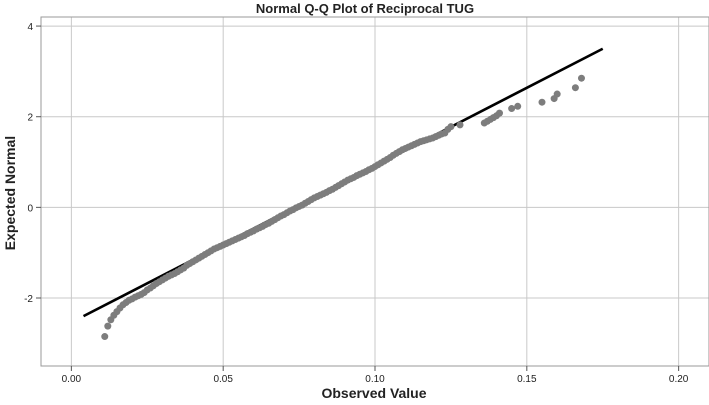  I want to click on x-tick-label: 0.00, so click(72, 379).